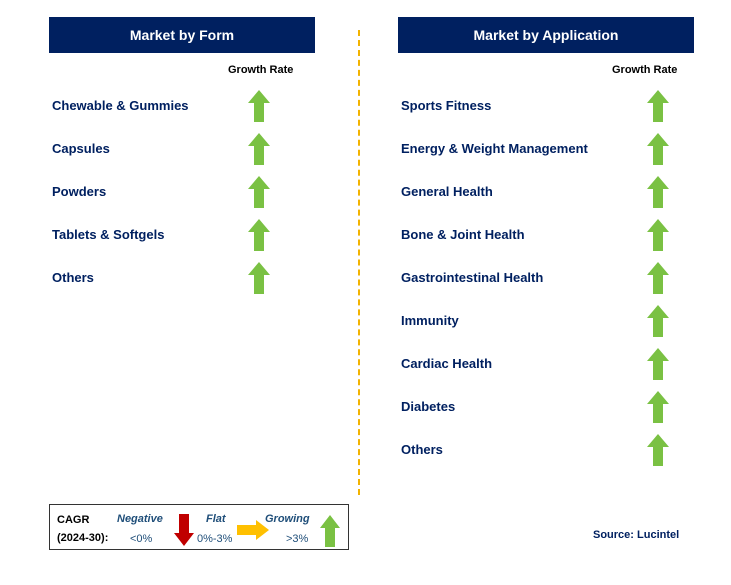 This screenshot has width=731, height=585. I want to click on form-item: Powders, so click(167, 192).